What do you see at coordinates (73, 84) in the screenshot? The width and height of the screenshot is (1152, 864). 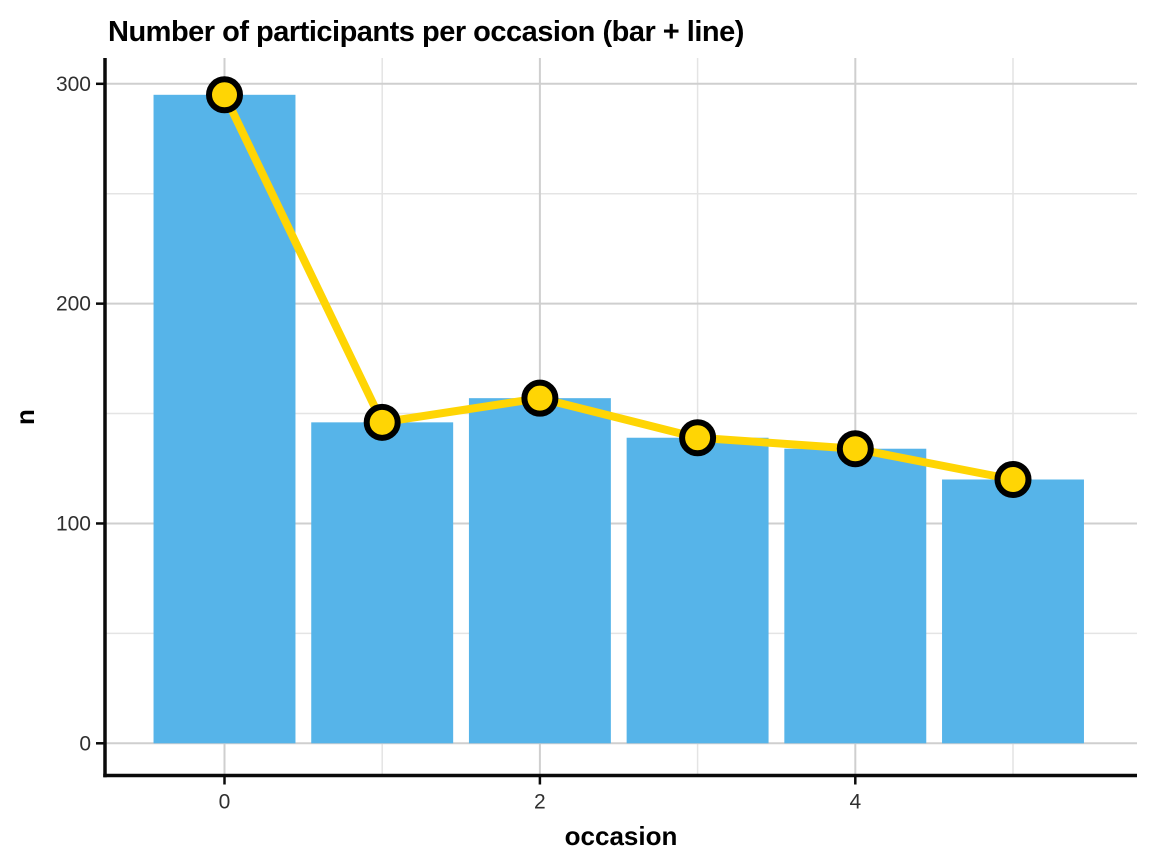 I see `y-tick-label: 300` at bounding box center [73, 84].